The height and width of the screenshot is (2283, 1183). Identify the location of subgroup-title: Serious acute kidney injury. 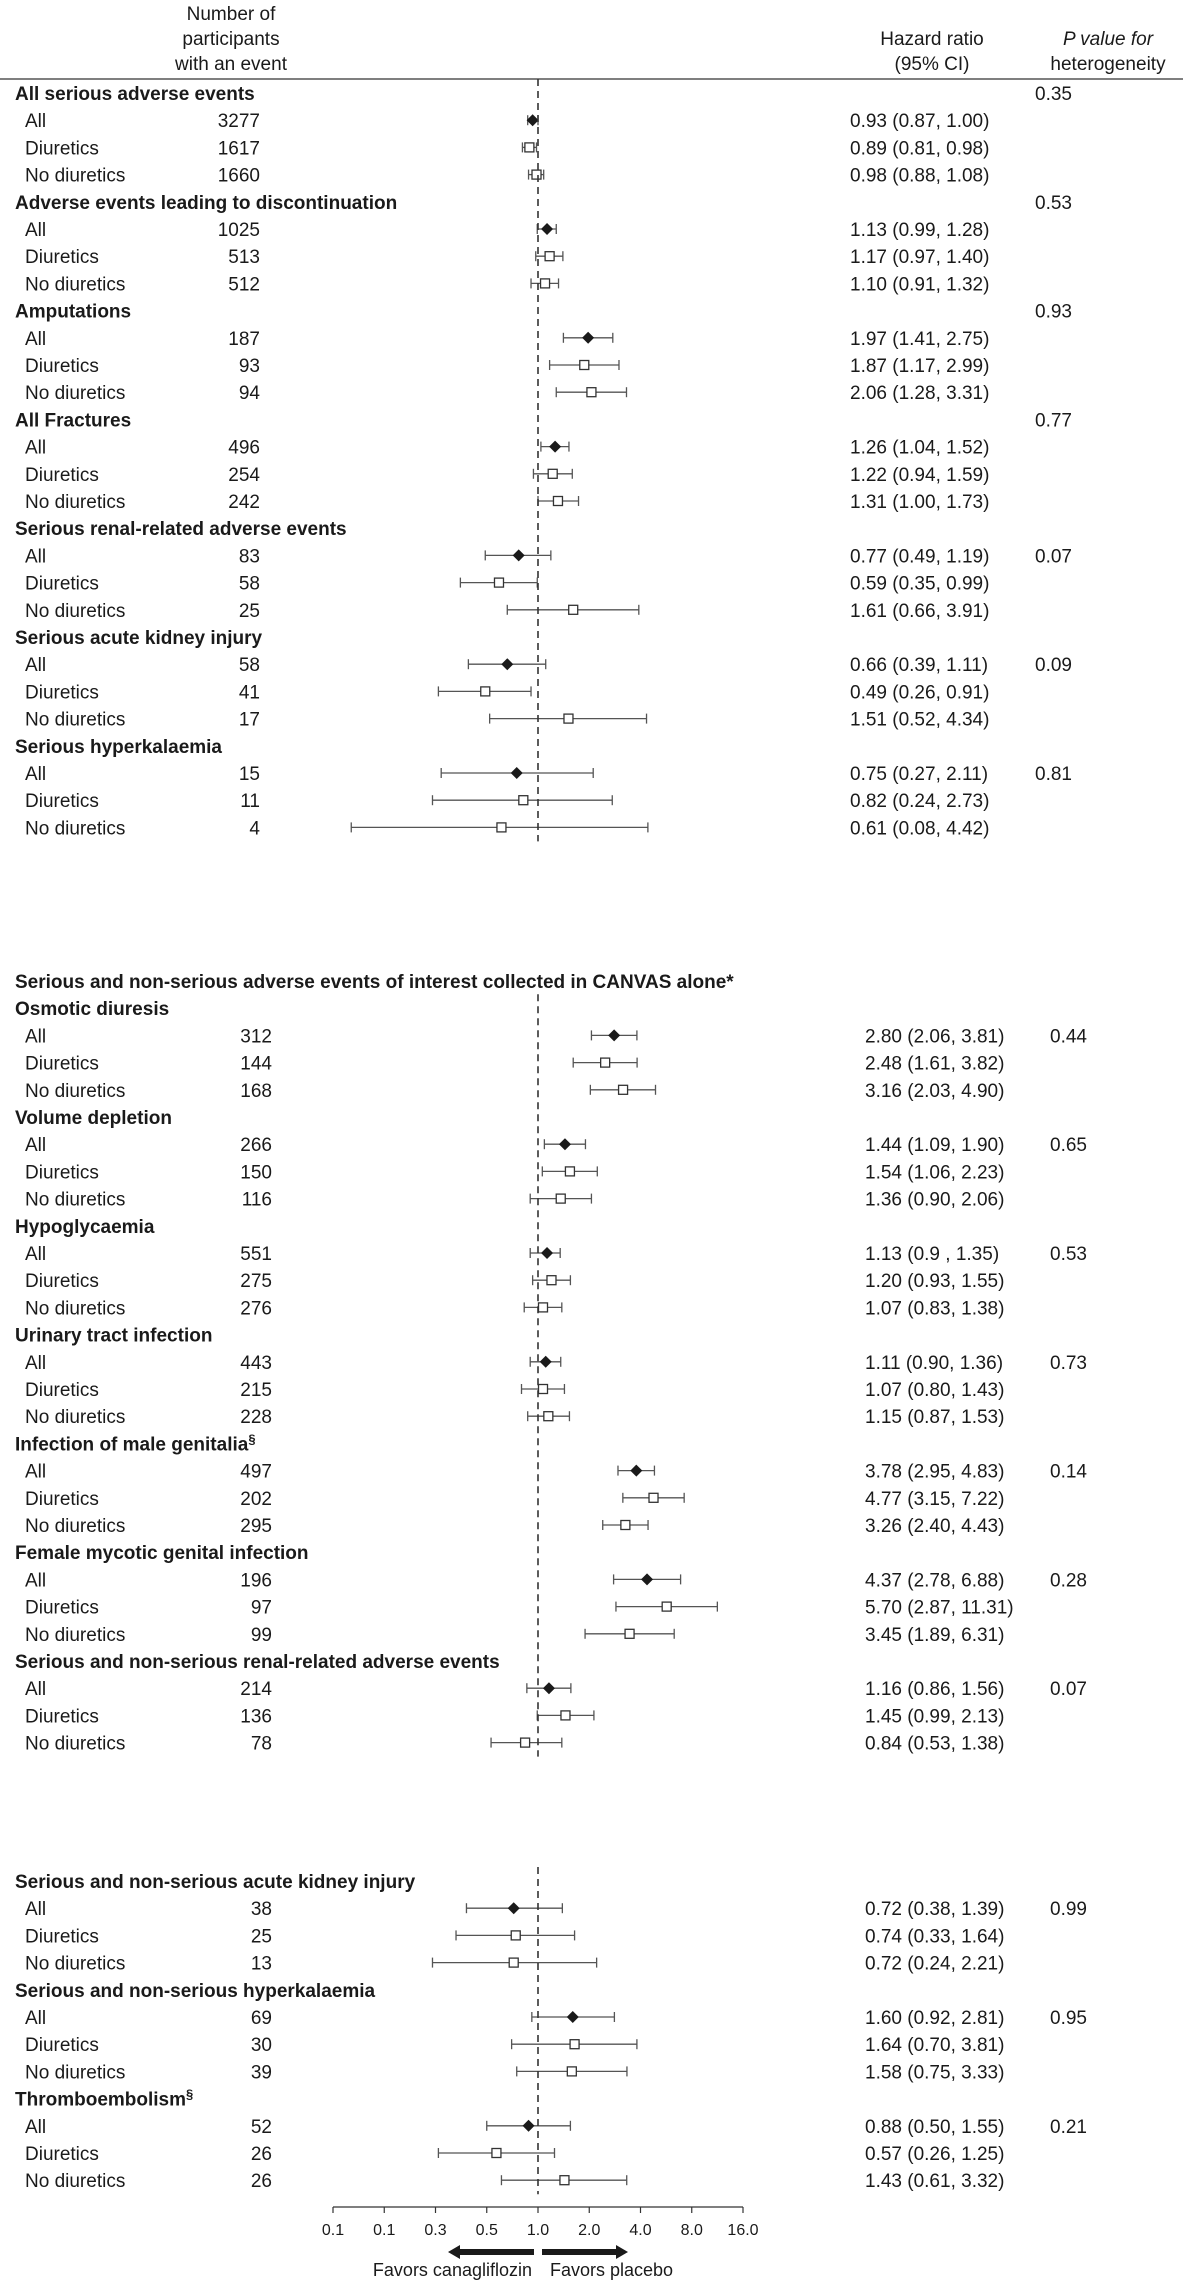
(139, 638).